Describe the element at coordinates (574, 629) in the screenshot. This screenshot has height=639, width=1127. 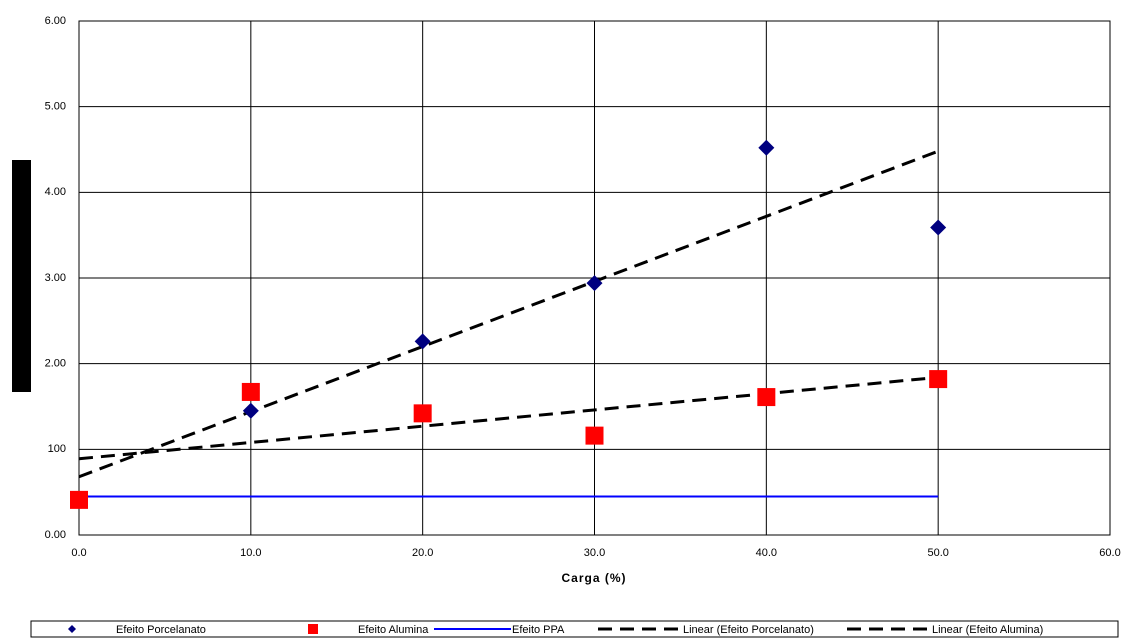
I see `legend-box` at that location.